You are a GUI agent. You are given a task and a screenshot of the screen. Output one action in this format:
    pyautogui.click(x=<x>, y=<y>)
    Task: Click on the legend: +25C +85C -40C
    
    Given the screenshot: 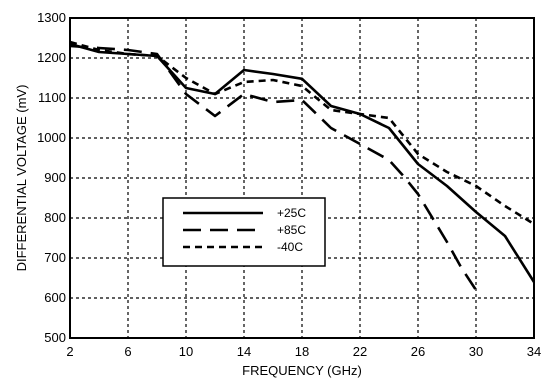 What is the action you would take?
    pyautogui.click(x=244, y=232)
    